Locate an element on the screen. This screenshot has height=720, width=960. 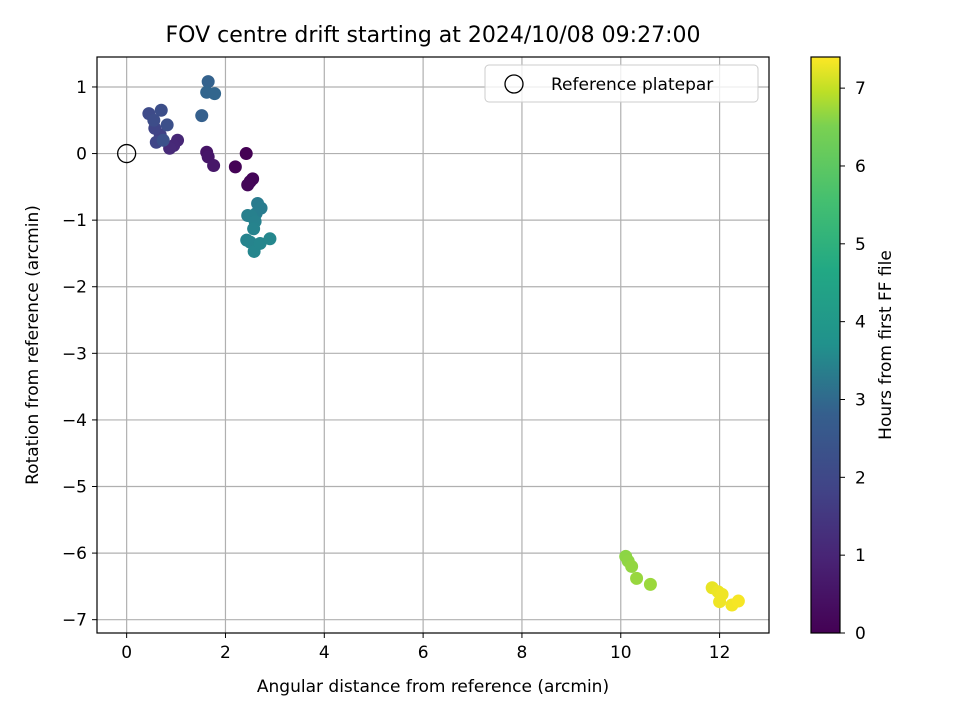
colorbar-gradient is located at coordinates (825, 345).